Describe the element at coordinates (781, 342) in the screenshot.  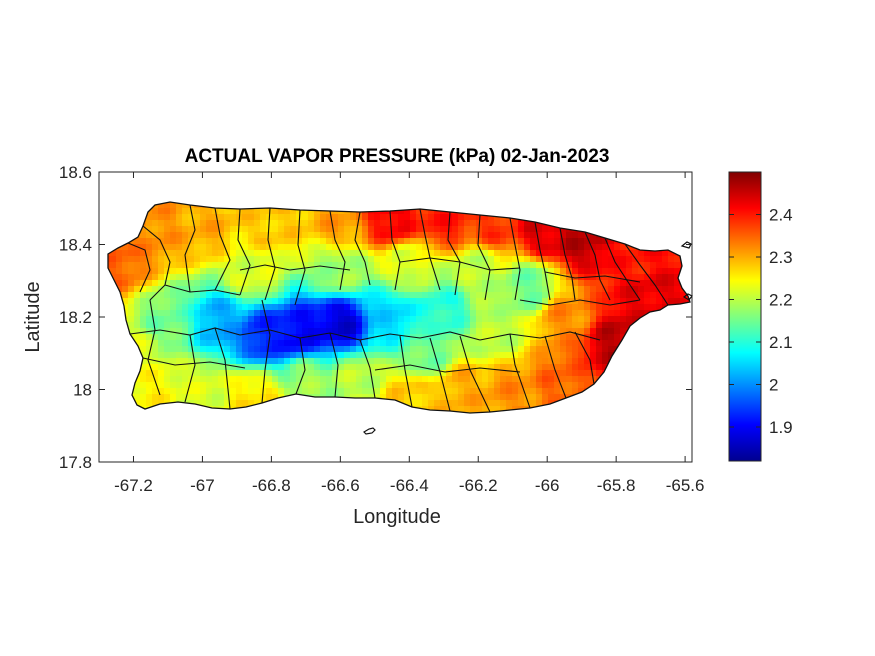
I see `colorbar-tick-label: 2.1` at that location.